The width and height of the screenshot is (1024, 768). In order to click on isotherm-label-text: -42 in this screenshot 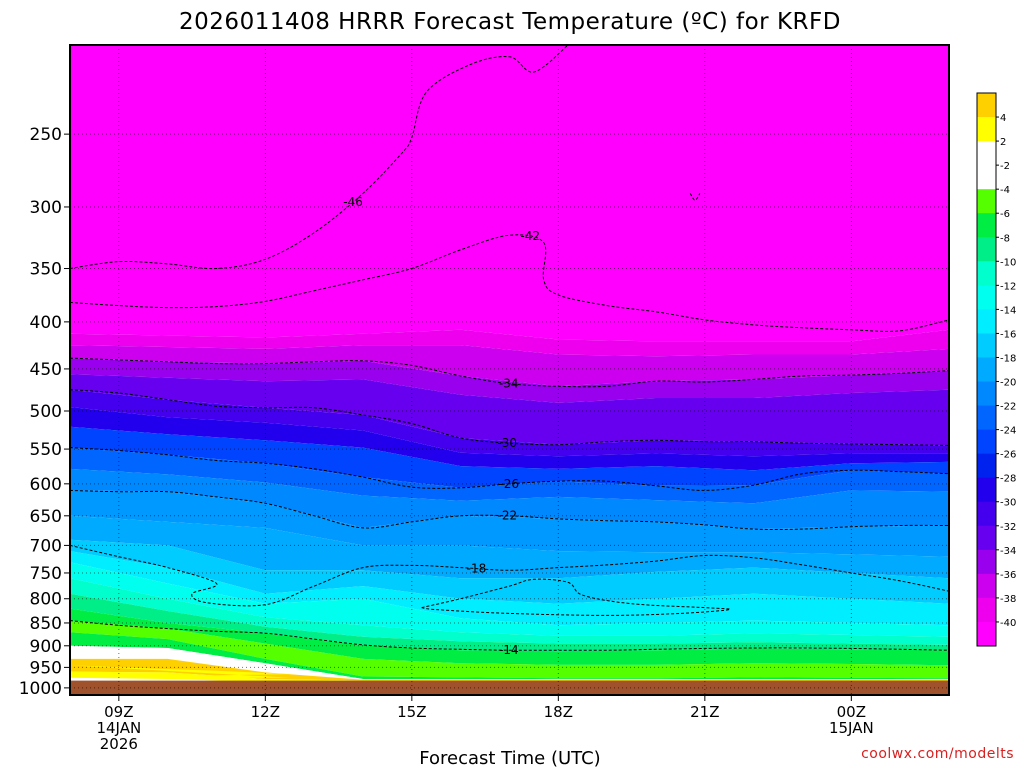, I will do `click(530, 236)`.